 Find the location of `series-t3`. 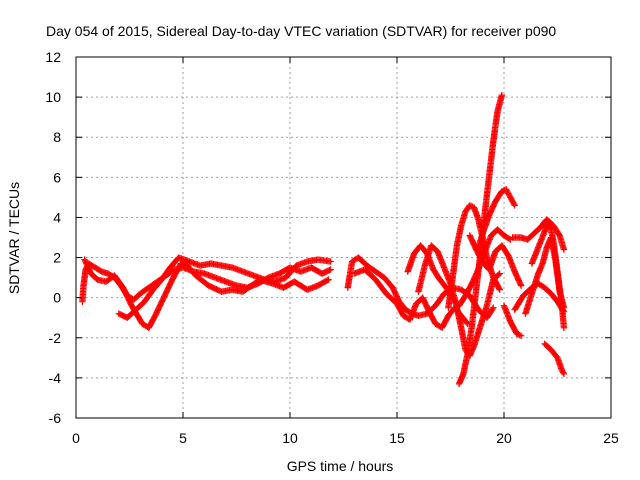

series-t3 is located at coordinates (224, 287).